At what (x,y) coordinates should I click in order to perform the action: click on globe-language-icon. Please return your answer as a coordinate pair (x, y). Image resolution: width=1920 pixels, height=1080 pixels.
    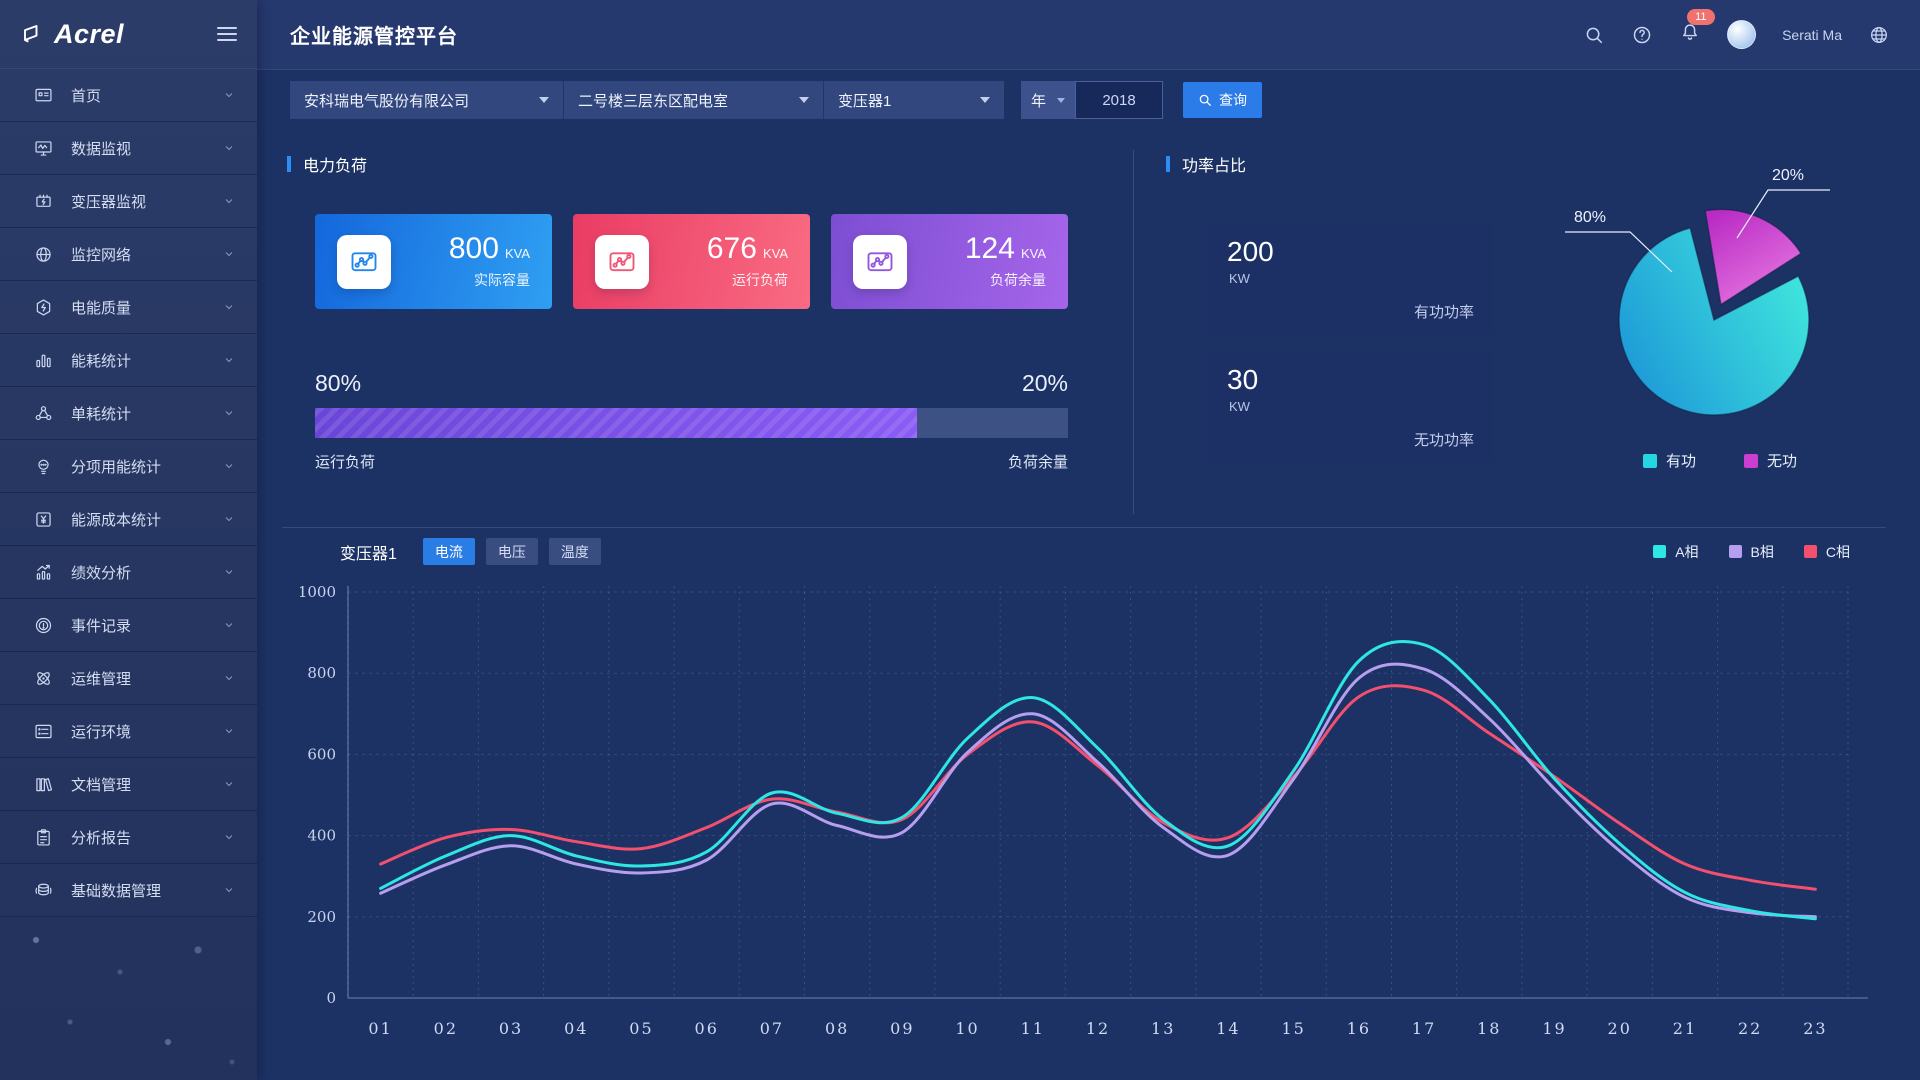
    Looking at the image, I should click on (1879, 35).